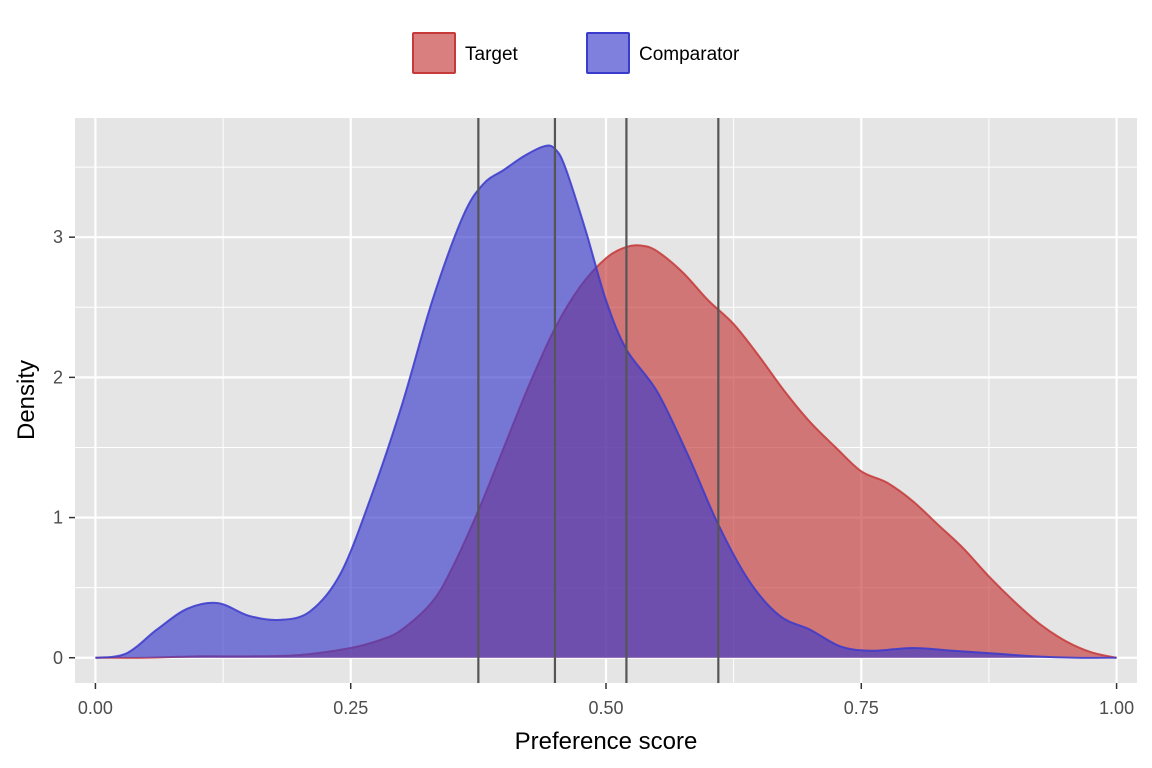 Image resolution: width=1152 pixels, height=768 pixels. I want to click on y-tick-label: 0, so click(58, 658).